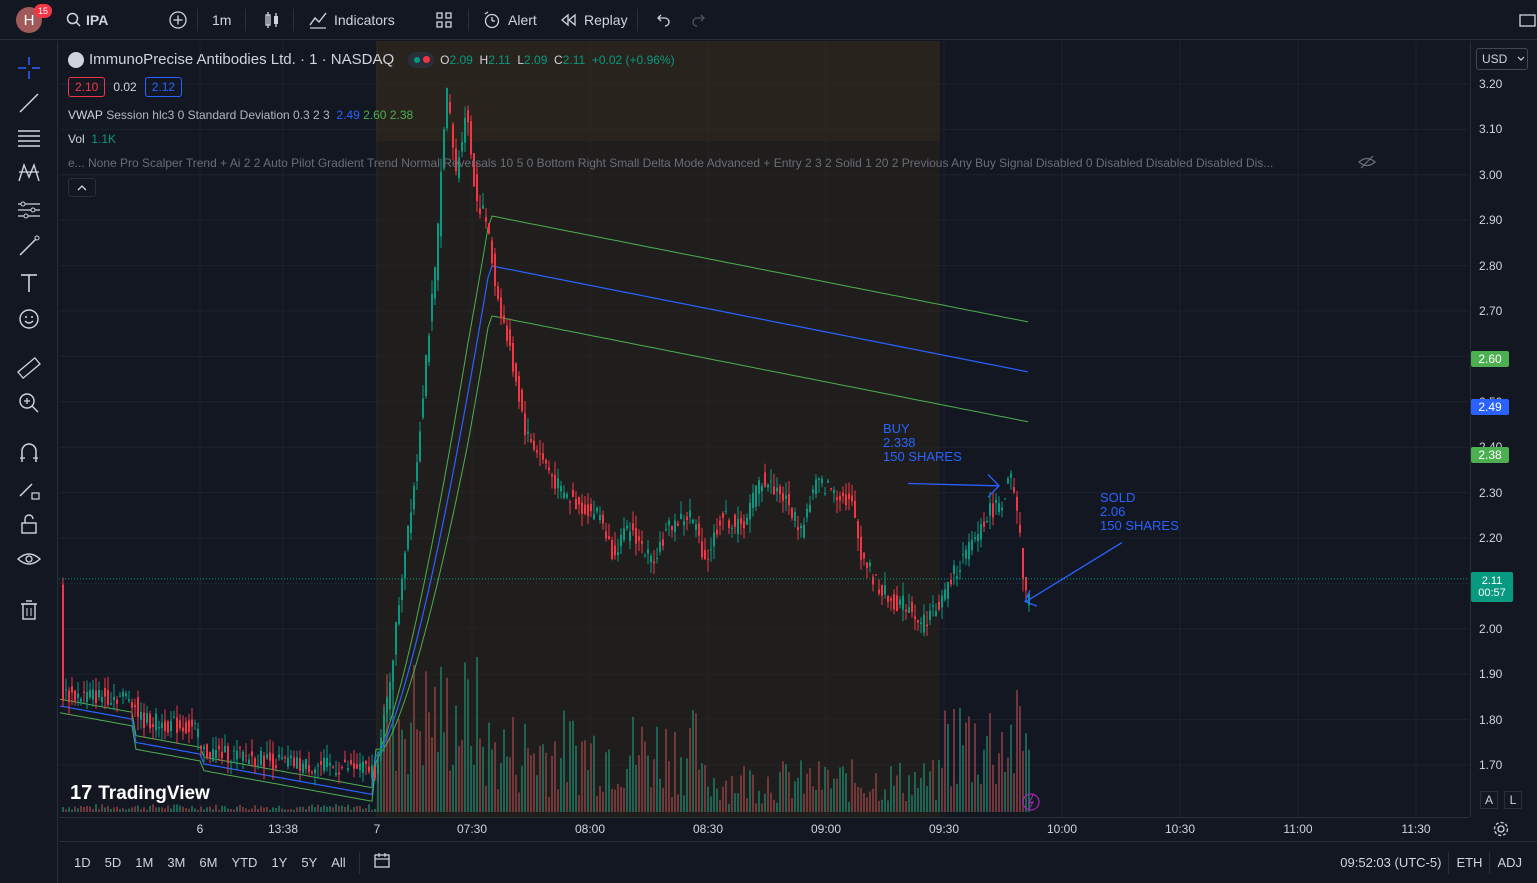  Describe the element at coordinates (29, 610) in the screenshot. I see `delete-tool` at that location.